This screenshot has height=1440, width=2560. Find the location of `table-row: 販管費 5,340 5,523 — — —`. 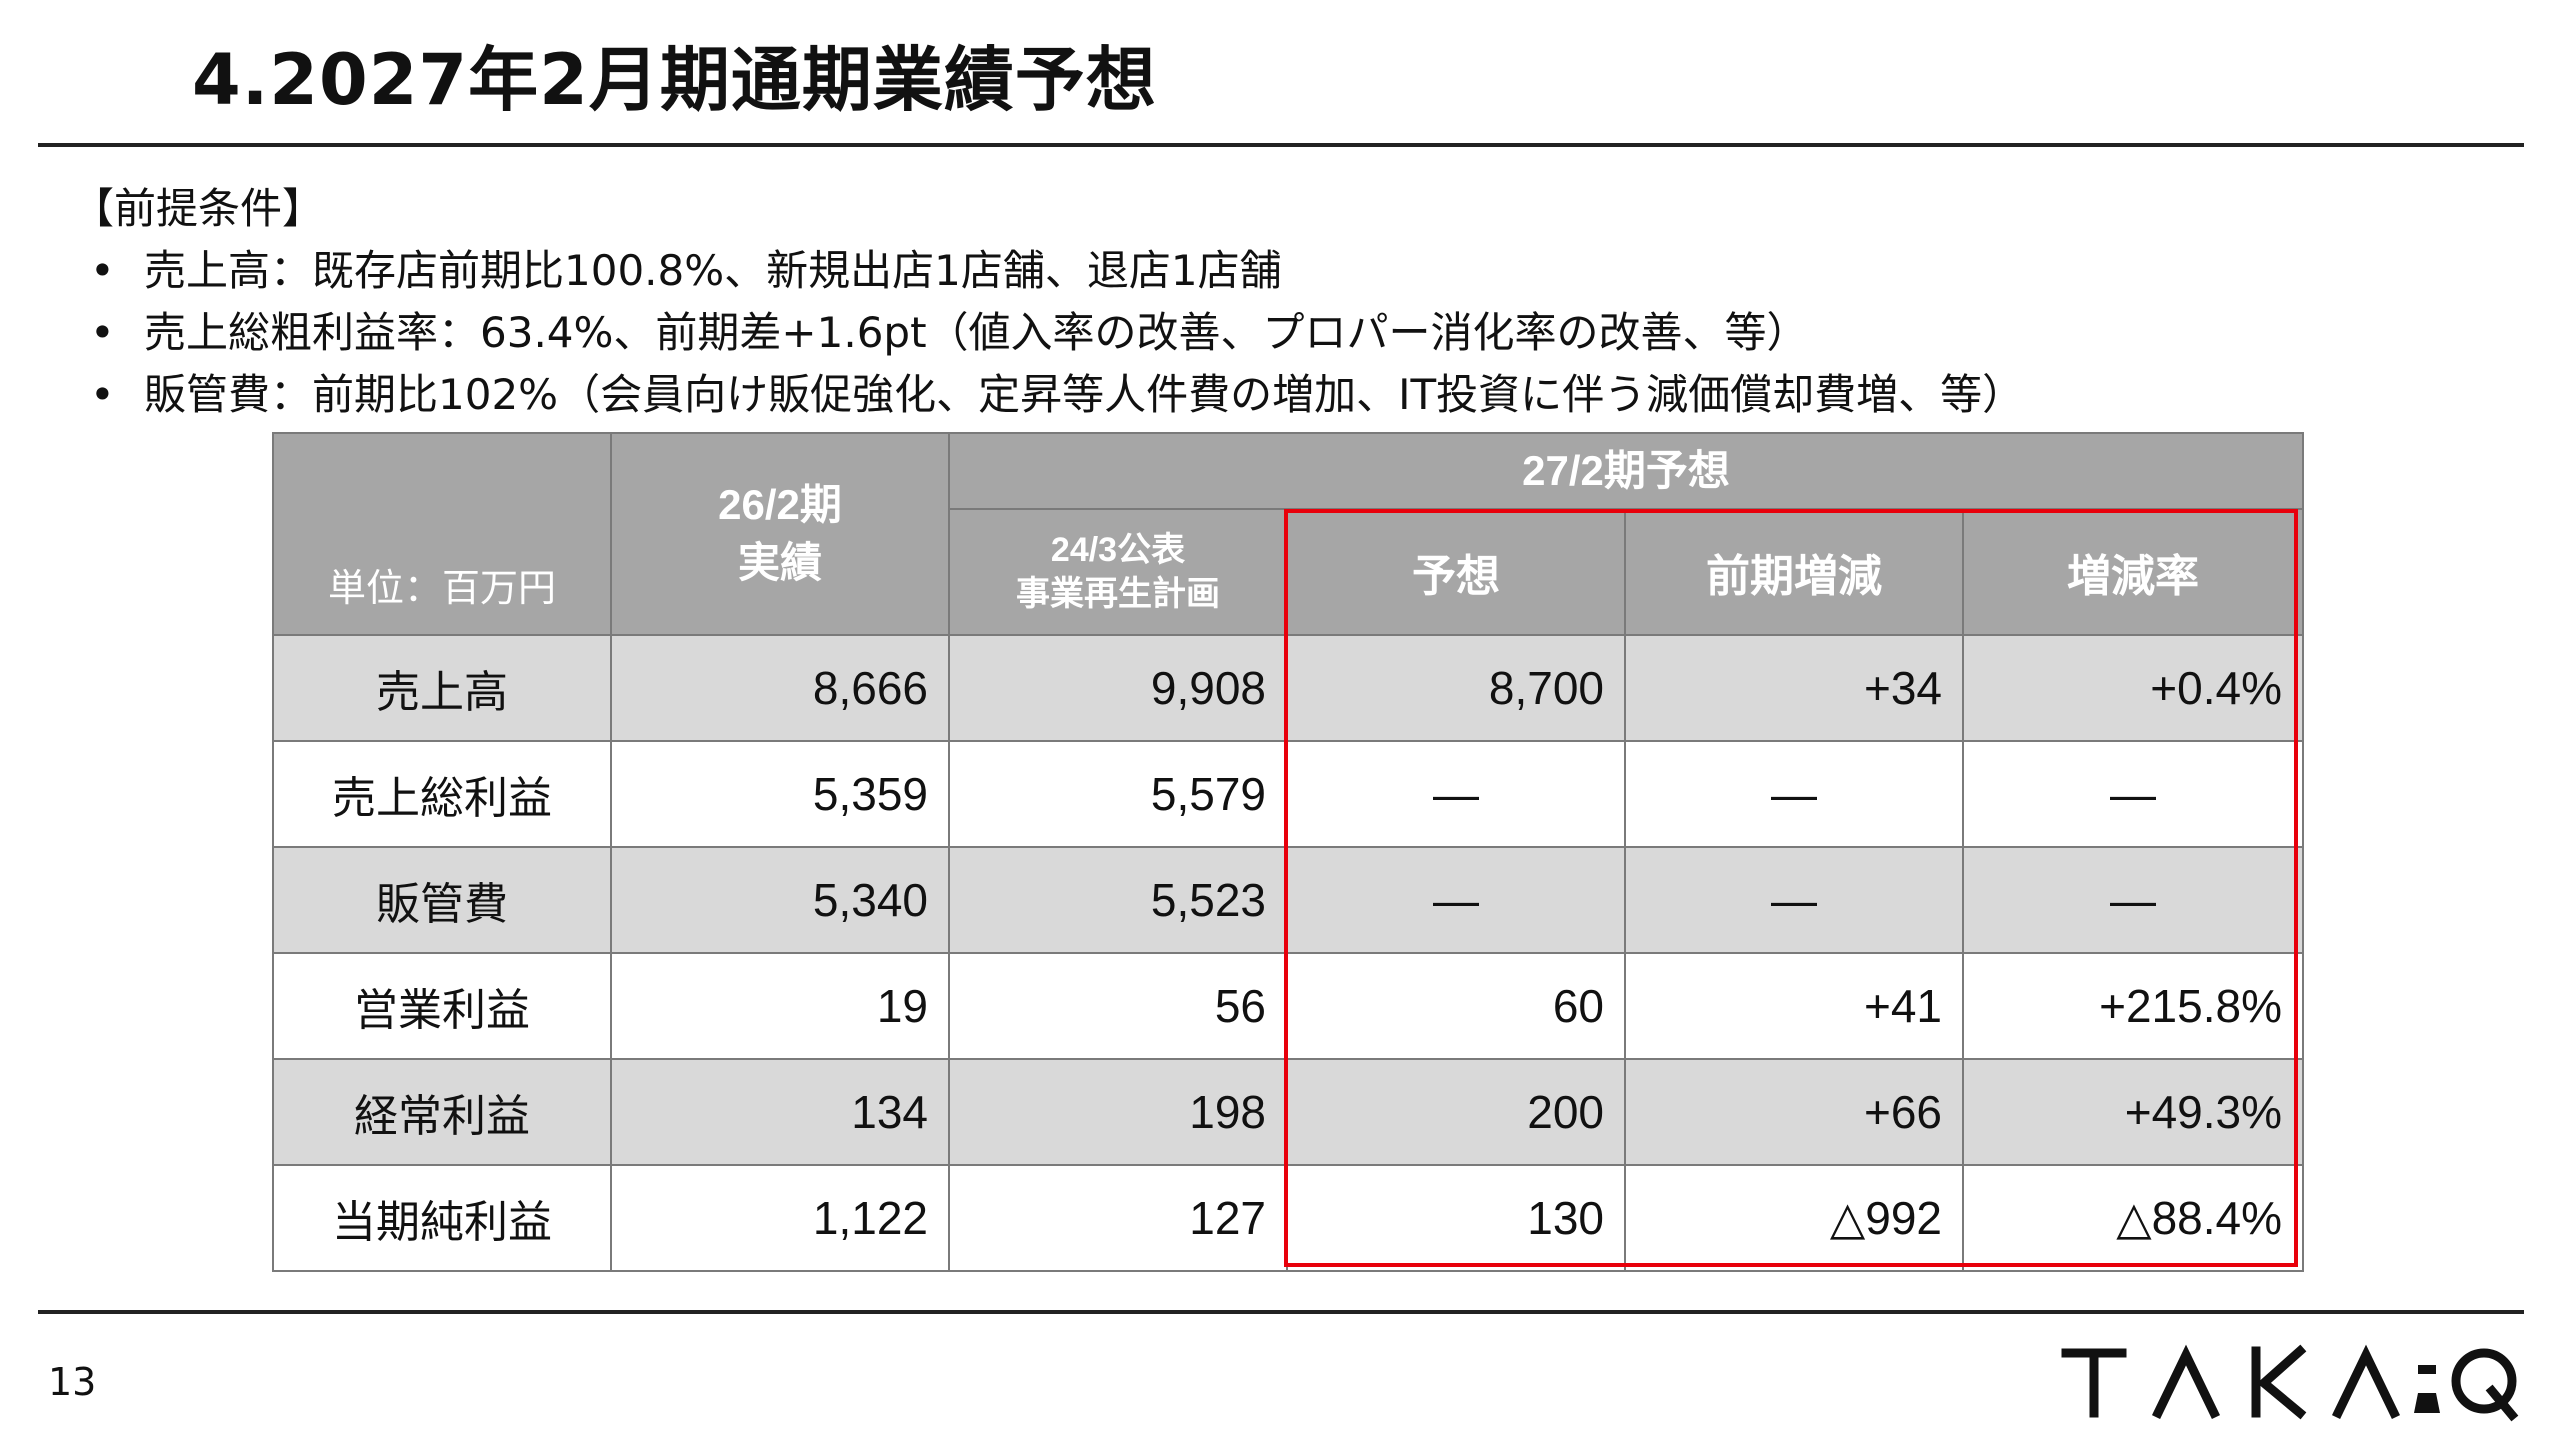

table-row: 販管費 5,340 5,523 — — — is located at coordinates (1288, 900).